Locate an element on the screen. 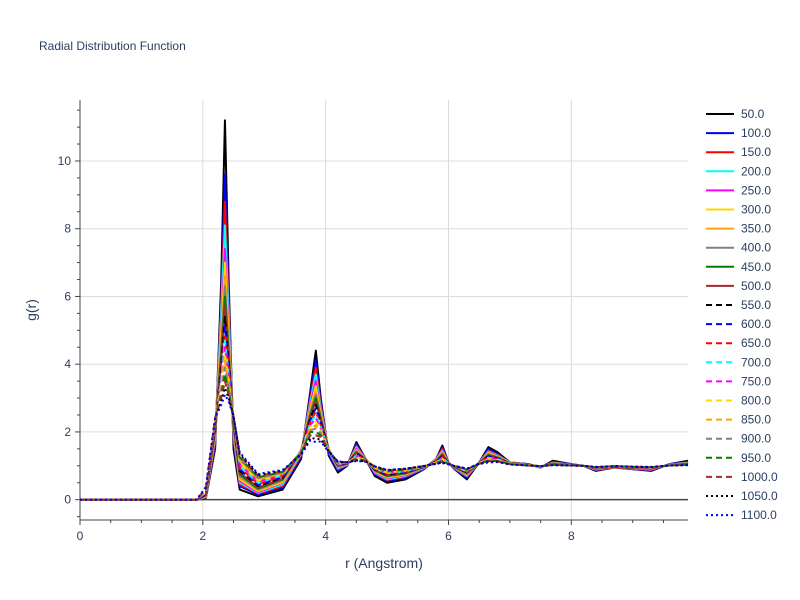  y-tick-labels: 0 2 4 6 8 10 is located at coordinates (65, 330).